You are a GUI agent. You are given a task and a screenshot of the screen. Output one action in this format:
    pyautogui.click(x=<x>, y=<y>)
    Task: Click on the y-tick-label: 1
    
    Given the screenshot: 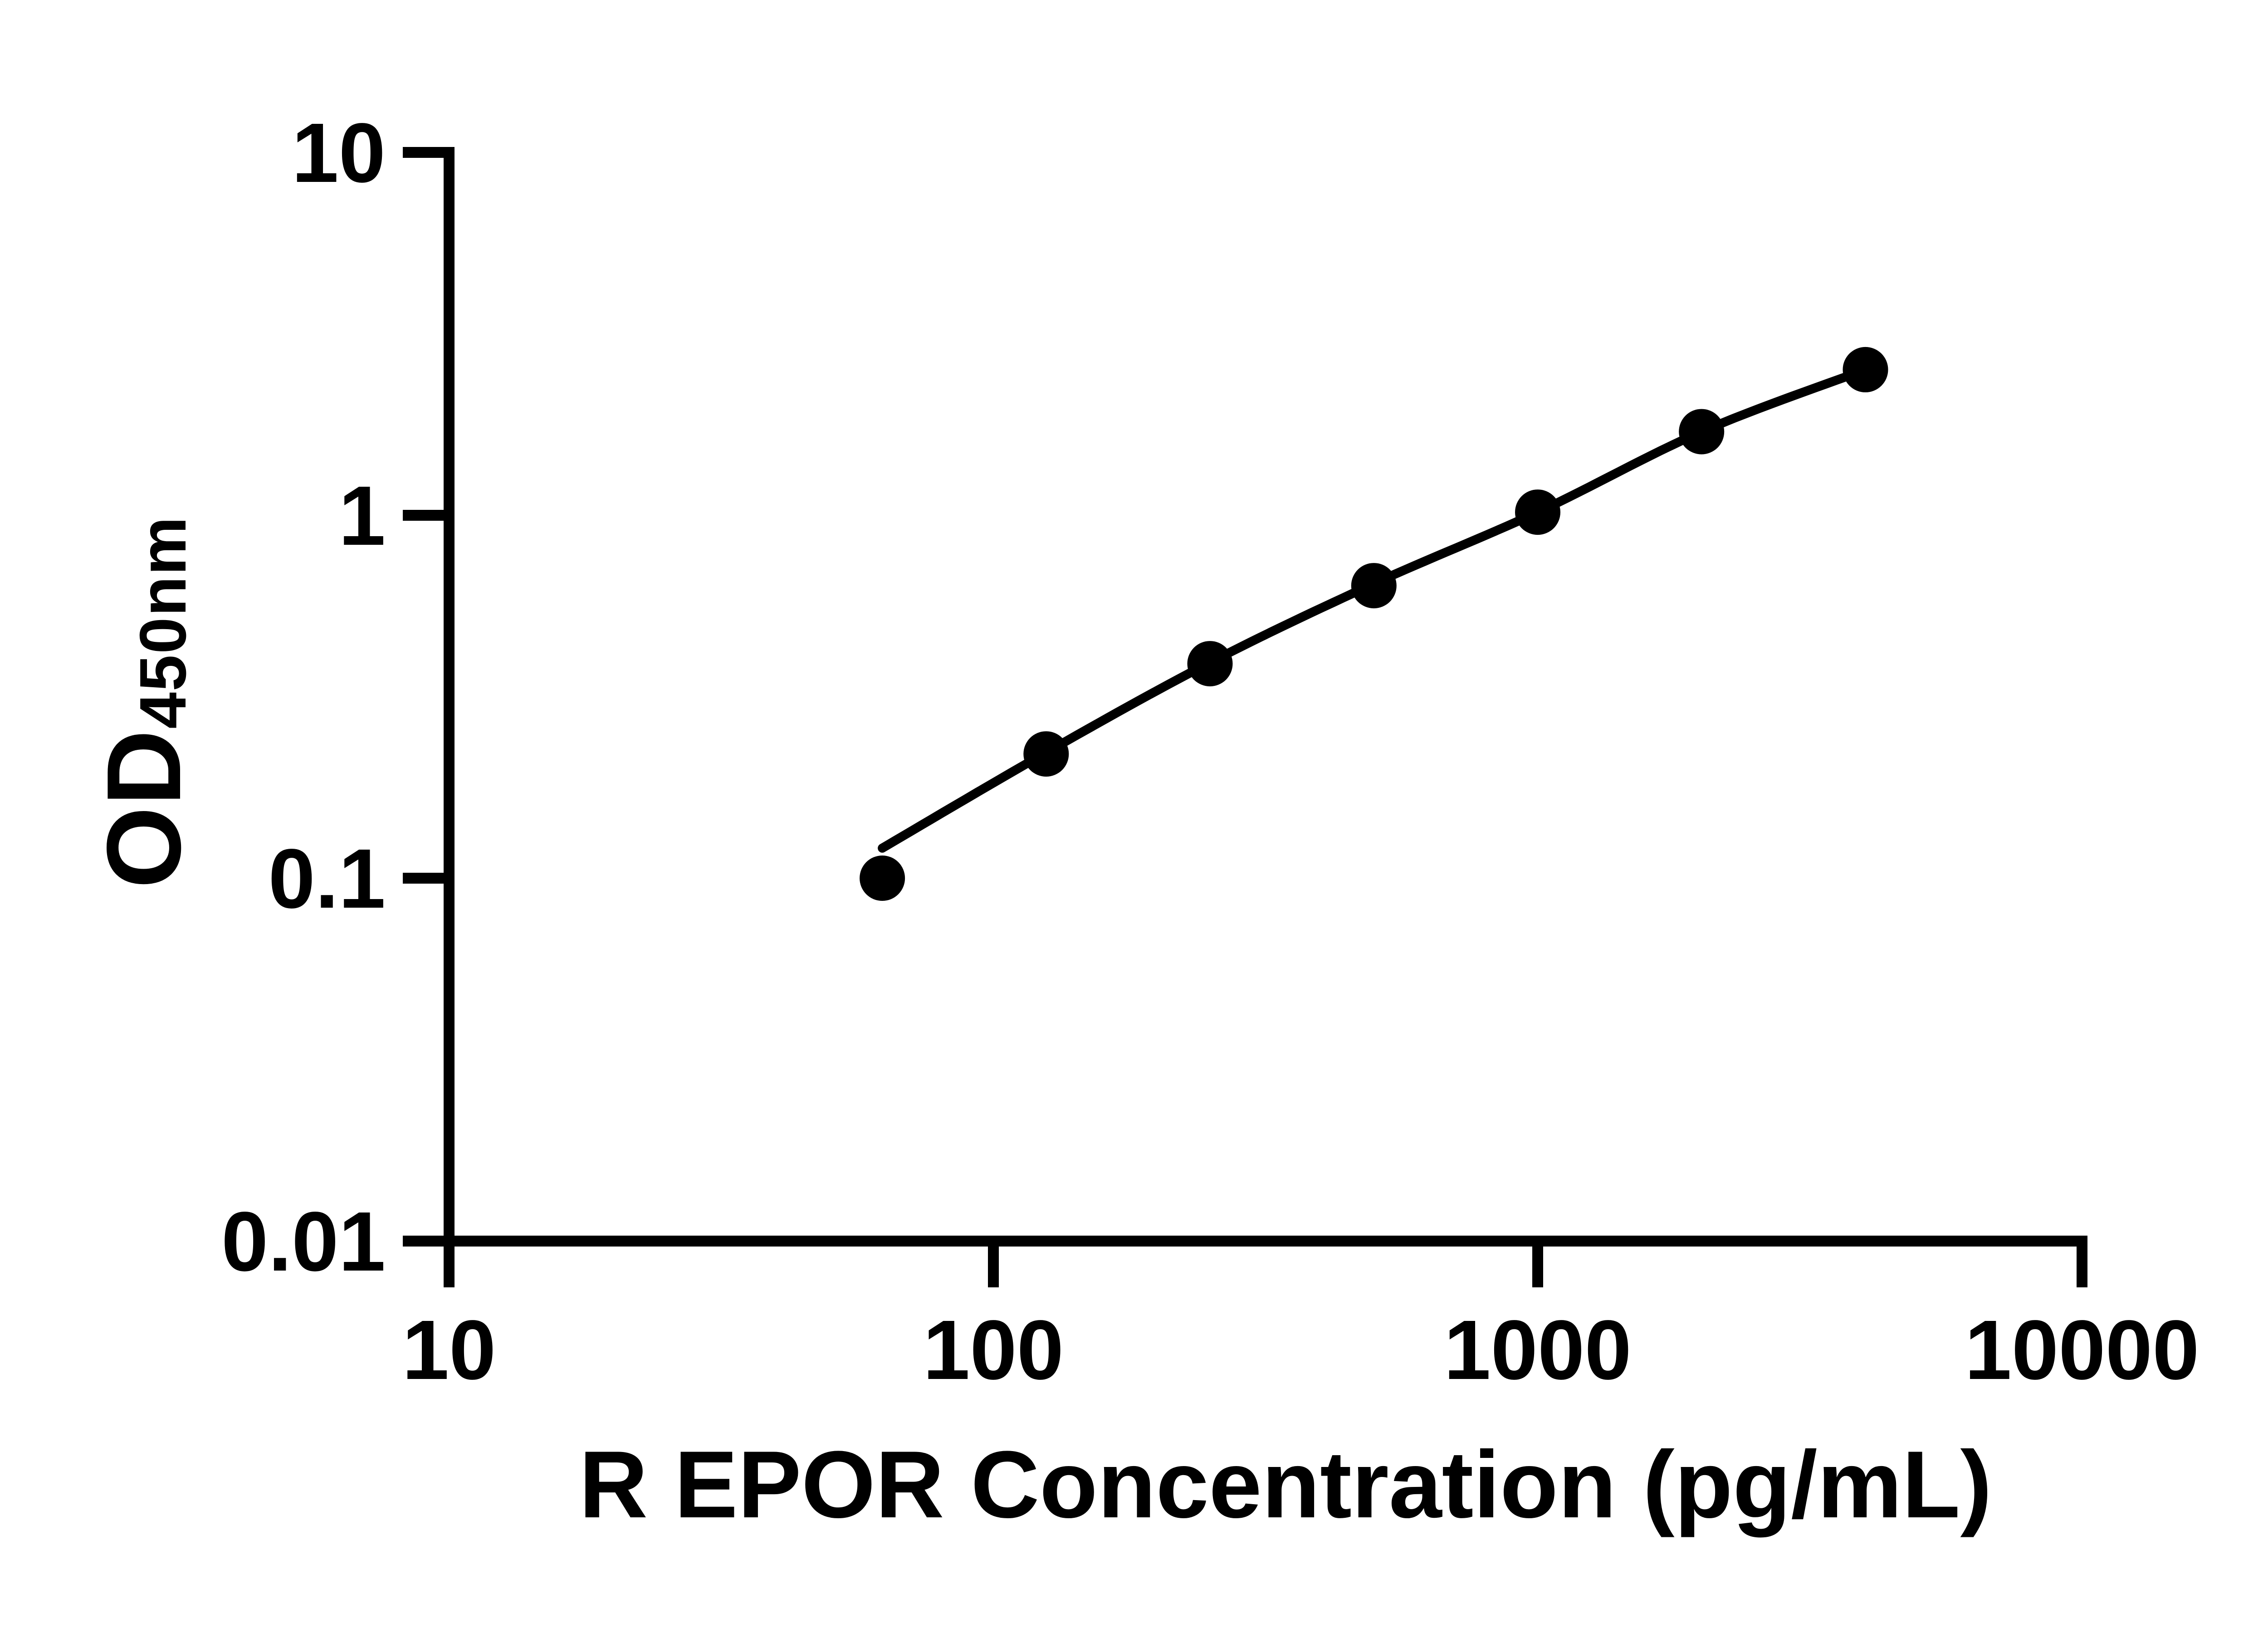 What is the action you would take?
    pyautogui.click(x=363, y=516)
    